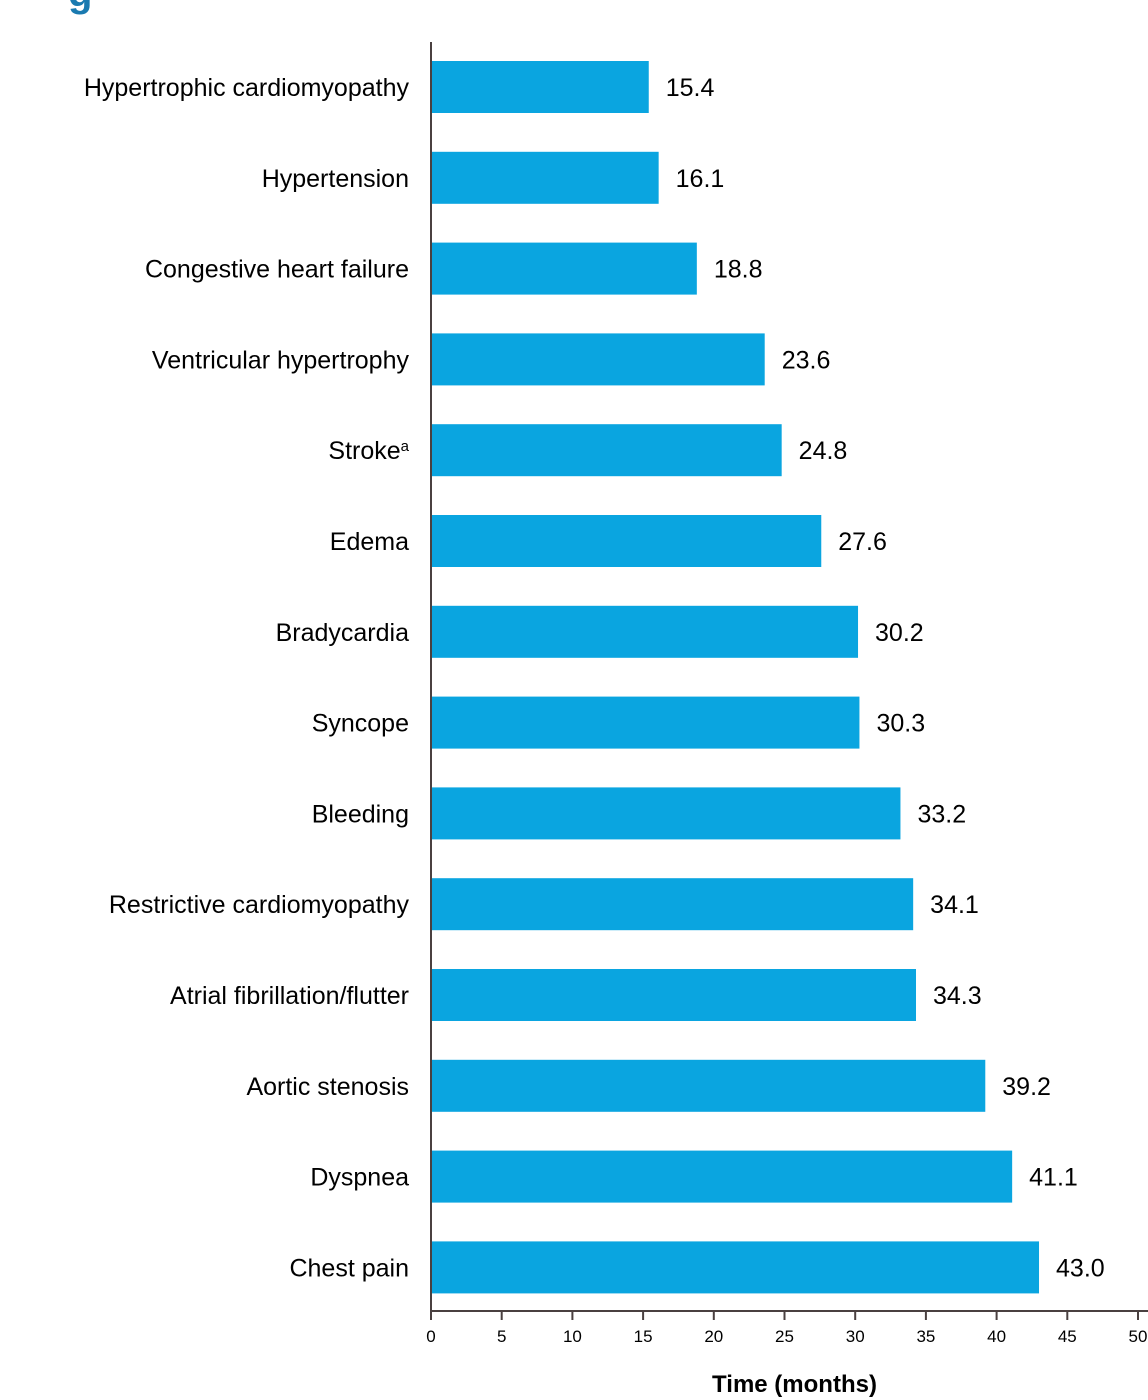  What do you see at coordinates (996, 1336) in the screenshot?
I see `x-tick-label: 40` at bounding box center [996, 1336].